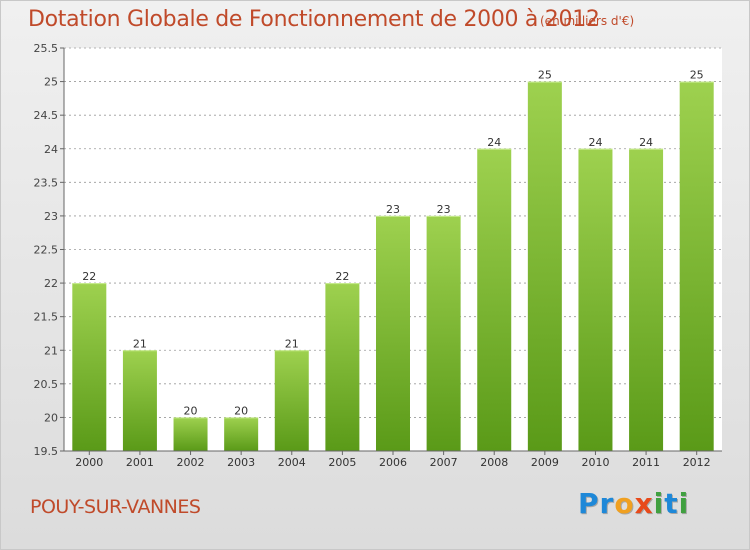 This screenshot has height=550, width=750. I want to click on y-tick-label: 21, so click(51, 350).